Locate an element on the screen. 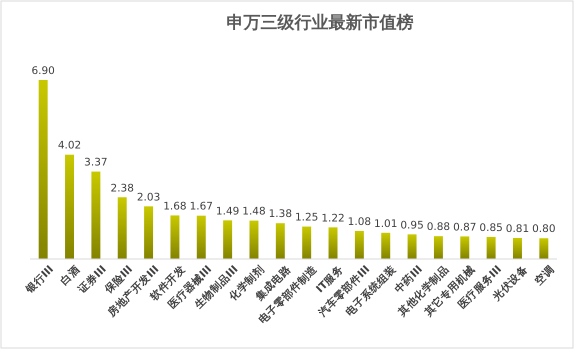  data-label: 1.67 is located at coordinates (201, 206).